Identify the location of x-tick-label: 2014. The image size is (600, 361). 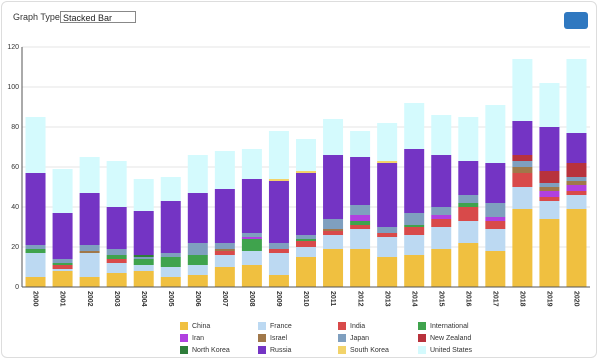
(413, 299).